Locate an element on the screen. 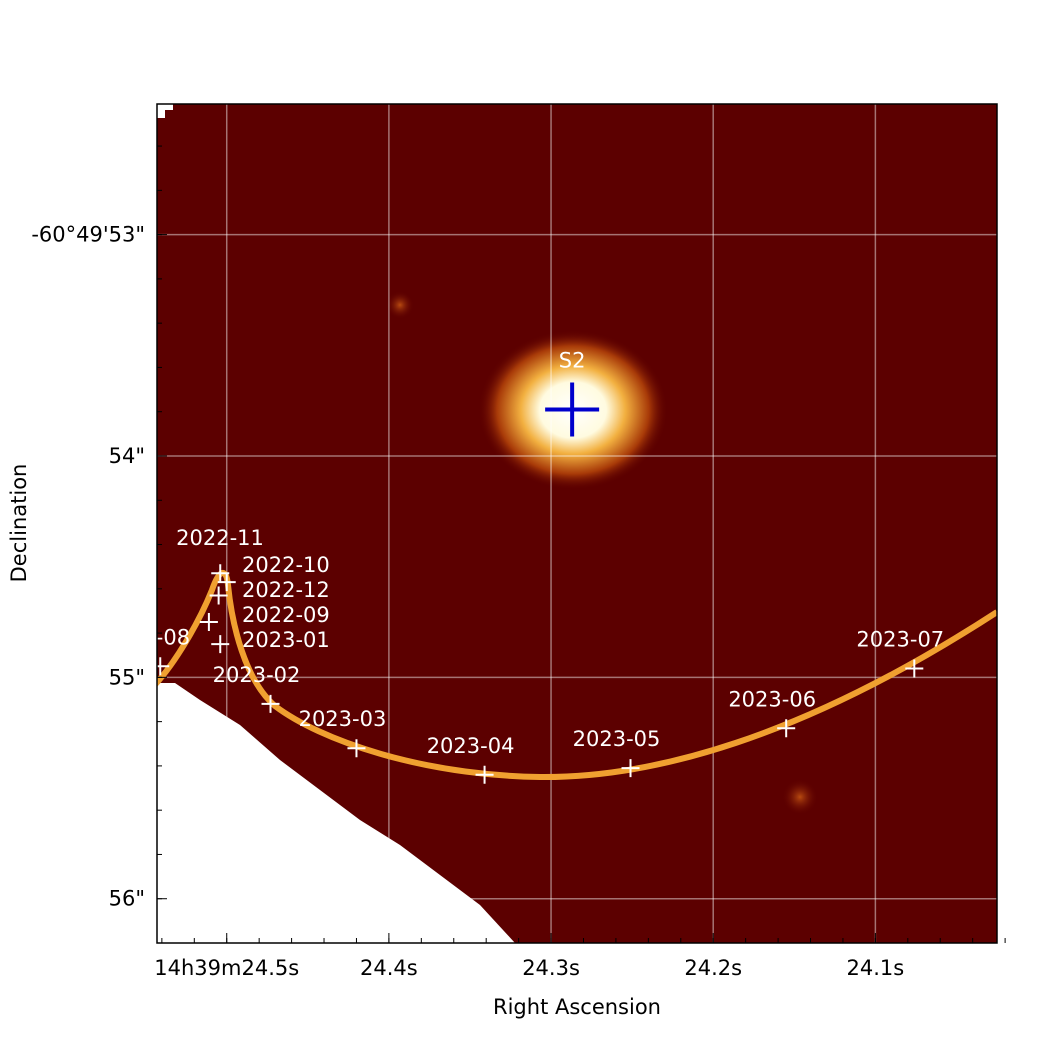 This screenshot has height=1050, width=1050. y-tick-label: 54" is located at coordinates (127, 456).